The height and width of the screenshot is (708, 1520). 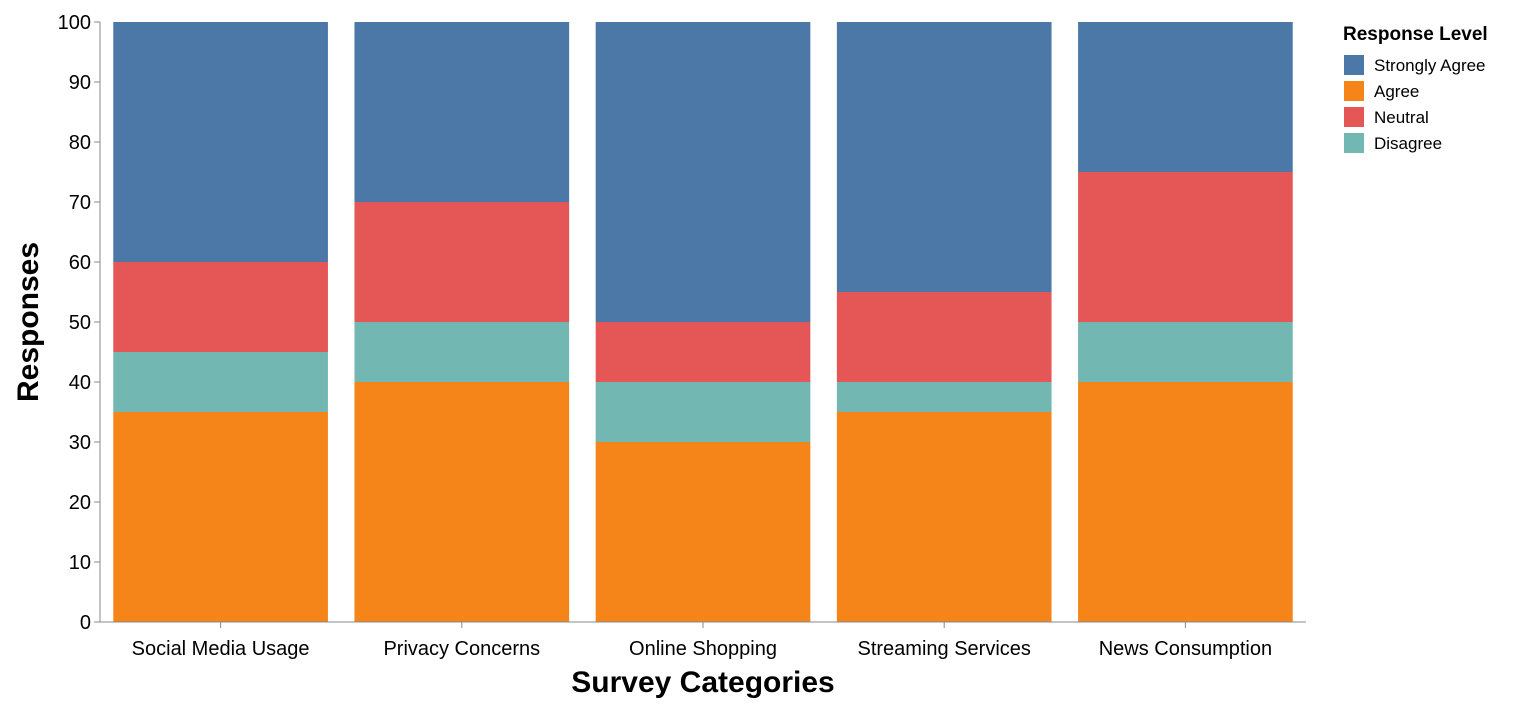 I want to click on y-tick-label: 90, so click(x=80, y=83).